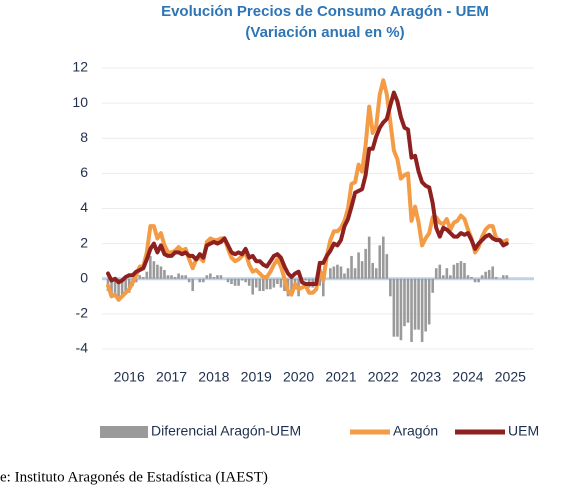 This screenshot has width=567, height=493. What do you see at coordinates (84, 242) in the screenshot?
I see `y-tick-label: 2` at bounding box center [84, 242].